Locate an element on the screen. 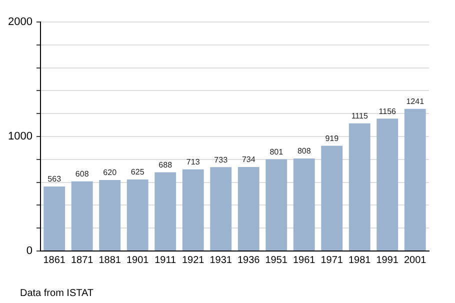 This screenshot has height=303, width=455. x-tick-label: 1931 is located at coordinates (221, 260).